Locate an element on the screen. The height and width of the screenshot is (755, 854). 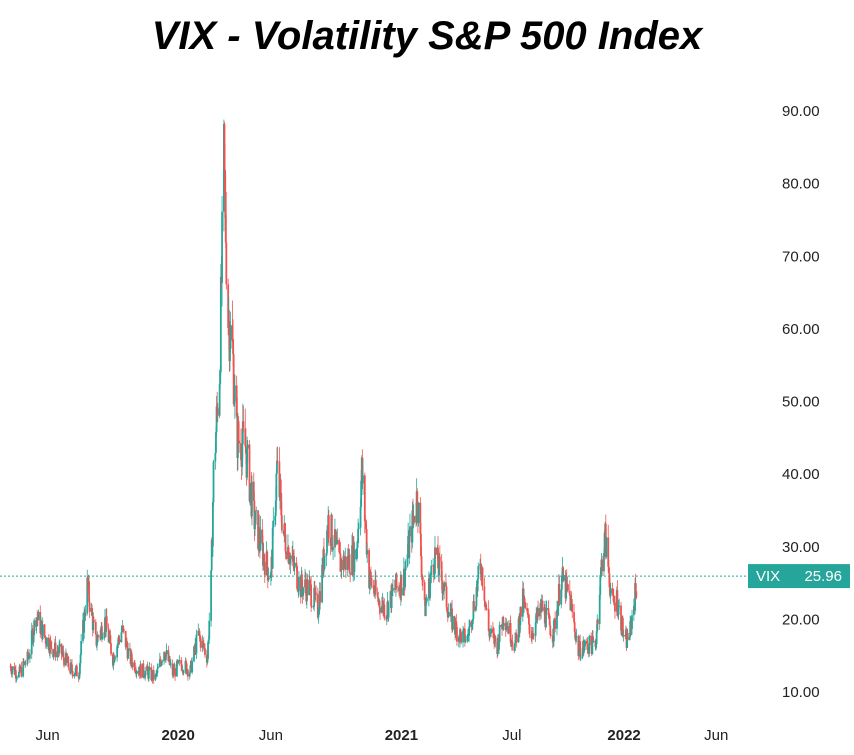
last-price-badge is located at coordinates (799, 576).